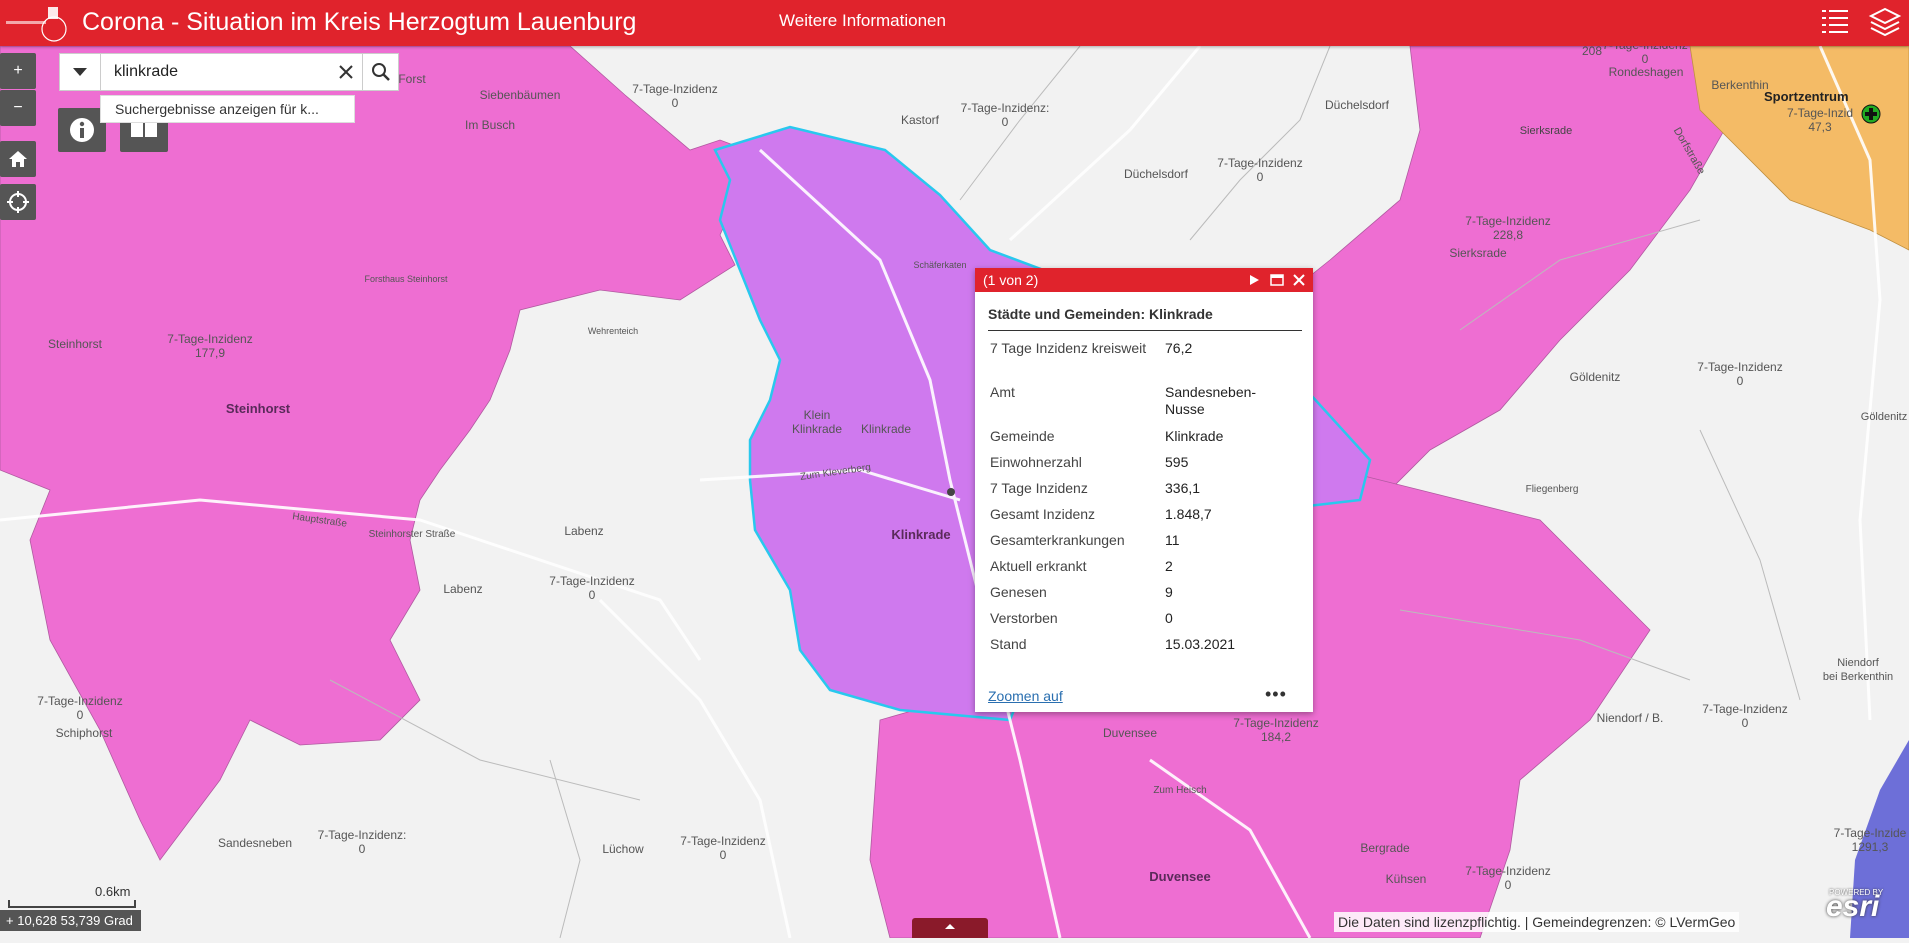 The height and width of the screenshot is (943, 1909). I want to click on grid-icon, so click(144, 130).